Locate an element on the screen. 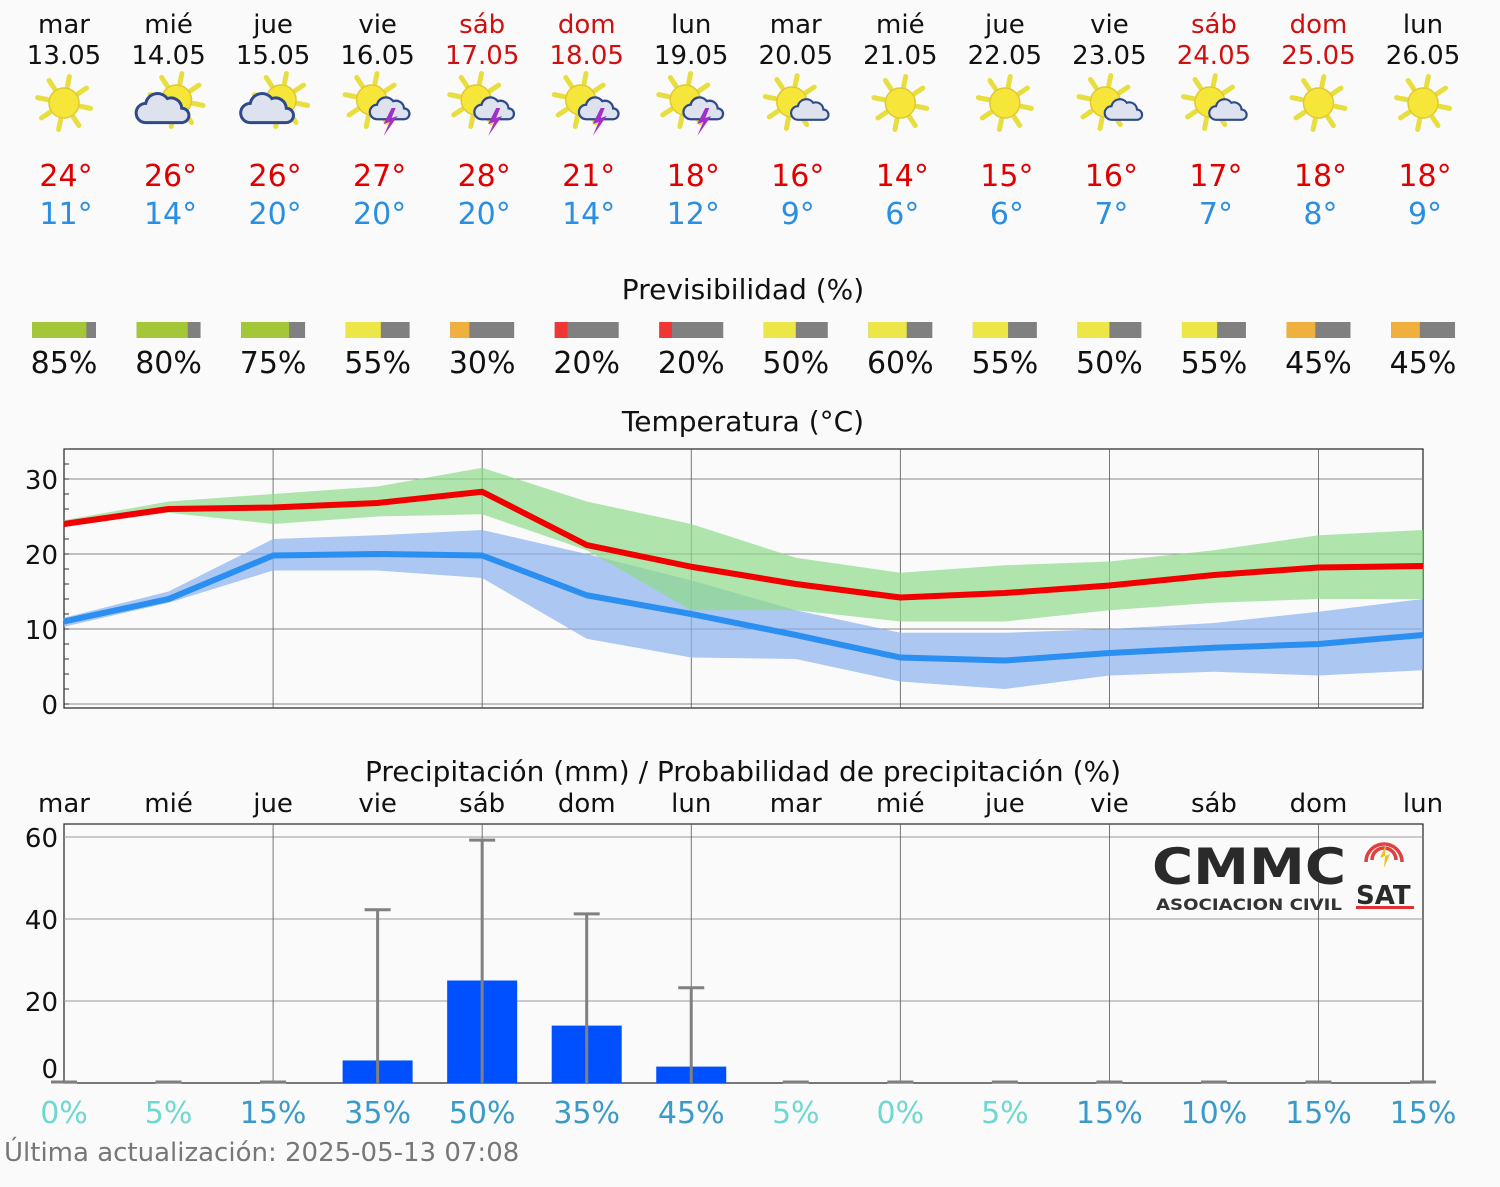 The width and height of the screenshot is (1500, 1187). min-temp: 9° is located at coordinates (1425, 214).